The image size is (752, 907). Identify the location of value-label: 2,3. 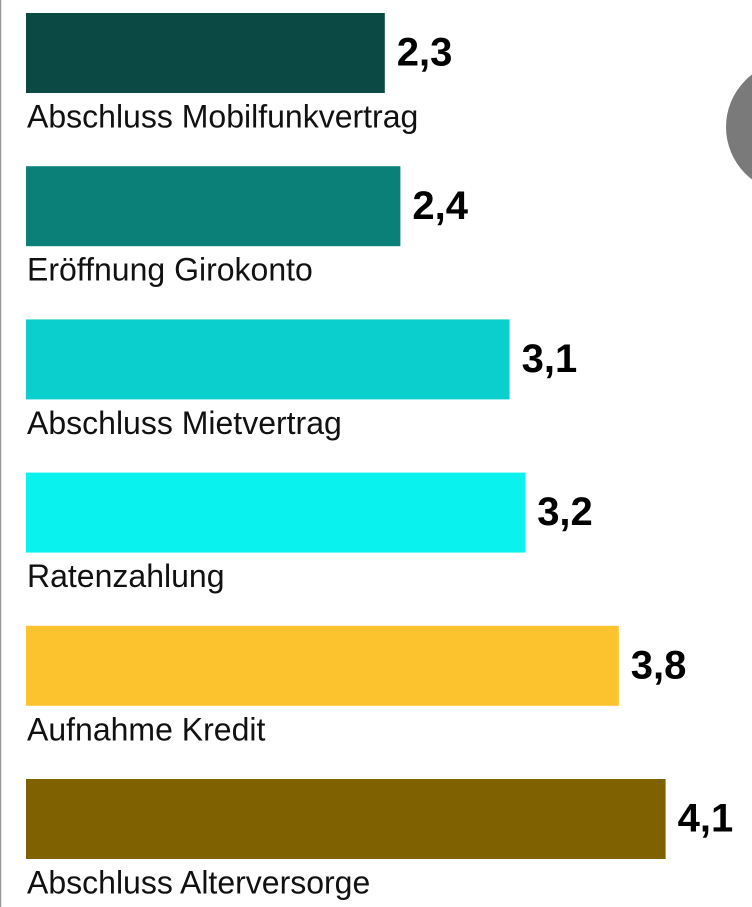
(425, 53).